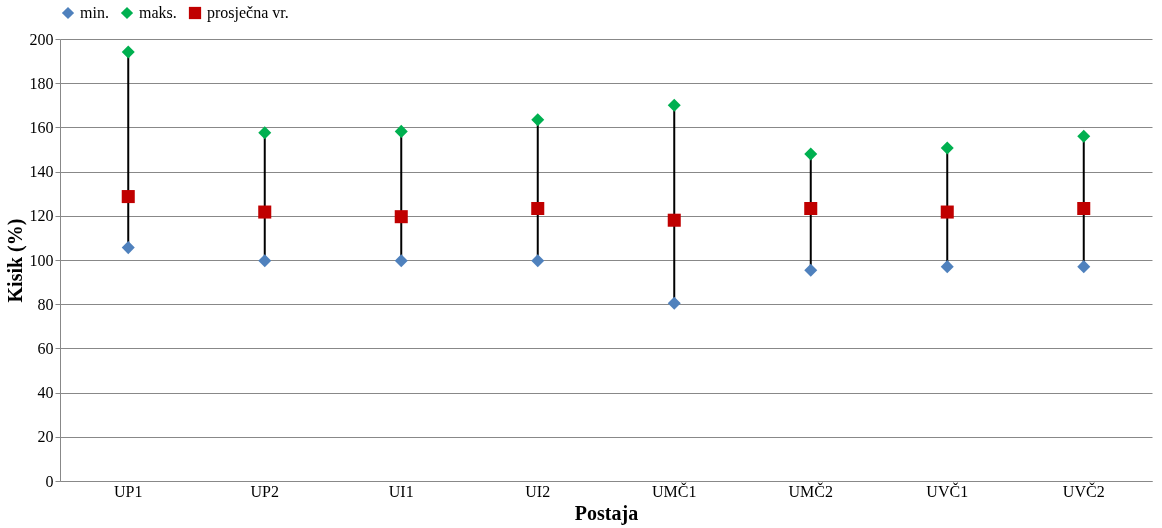  I want to click on legend-label: min., so click(94, 12).